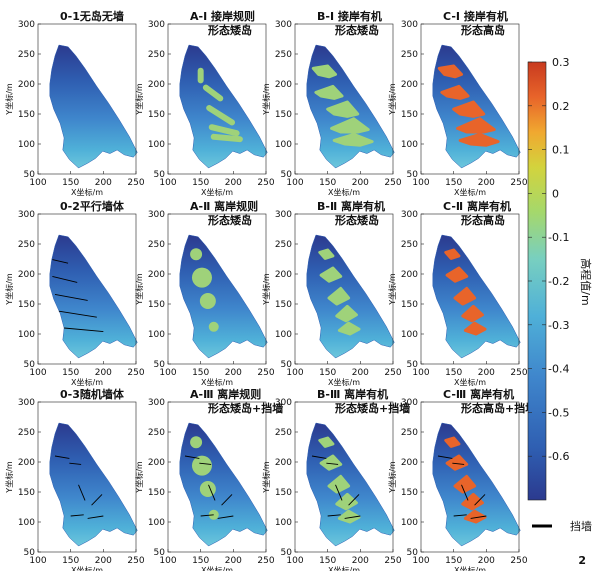  Describe the element at coordinates (558, 325) in the screenshot. I see `colorbar-tick-label: -0.3` at that location.